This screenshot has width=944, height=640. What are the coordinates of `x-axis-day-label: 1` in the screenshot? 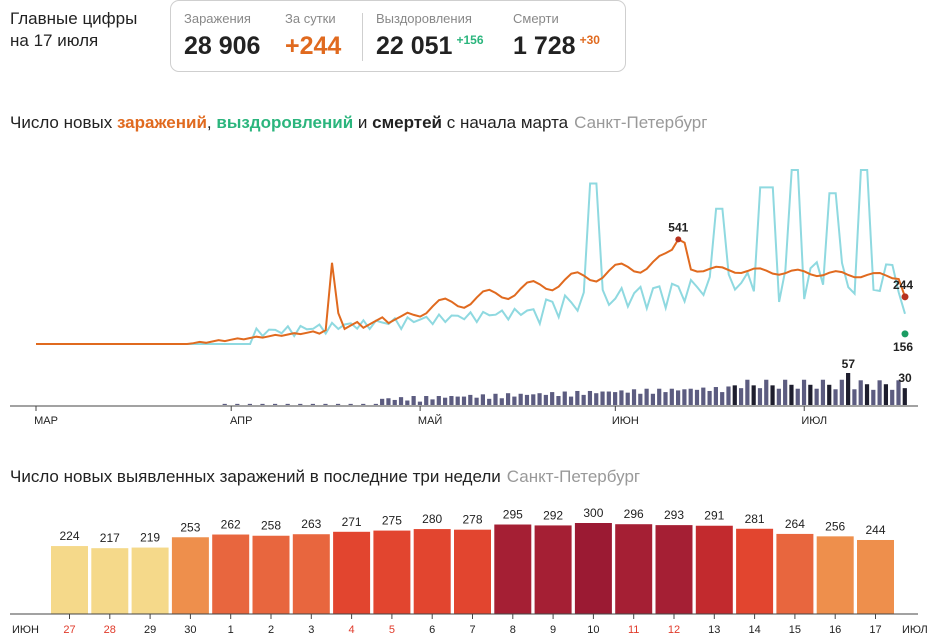 It's located at (231, 630).